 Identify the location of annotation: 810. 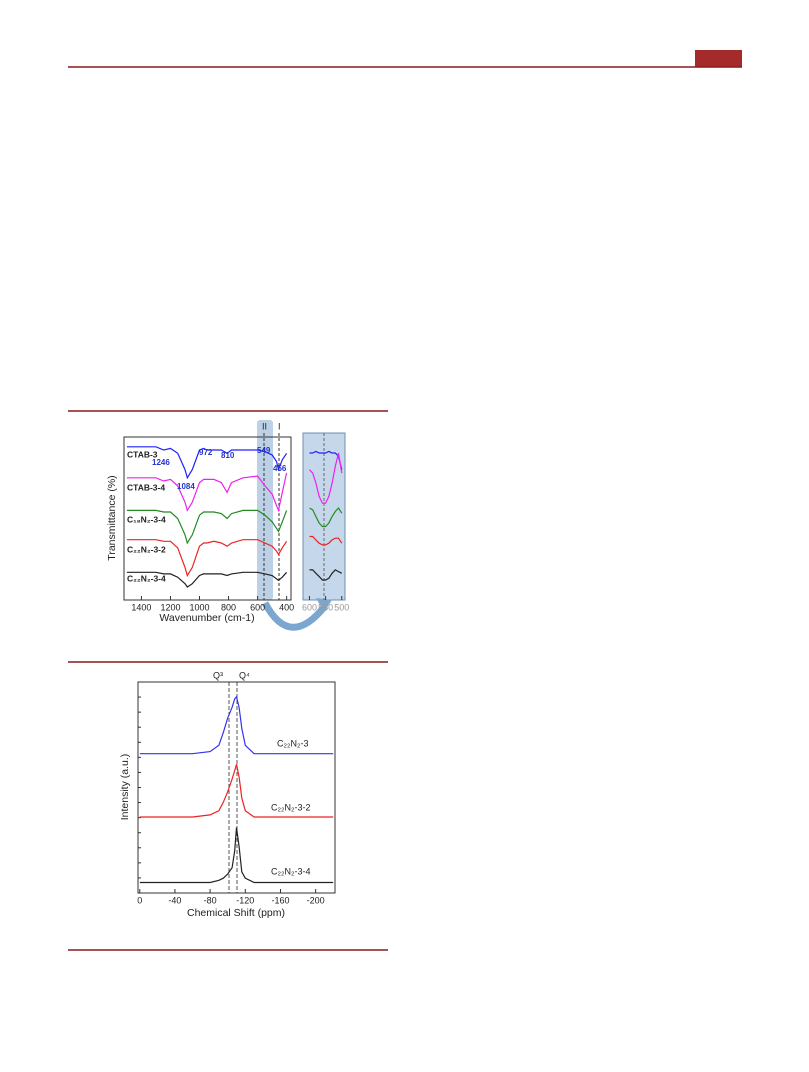
(228, 455).